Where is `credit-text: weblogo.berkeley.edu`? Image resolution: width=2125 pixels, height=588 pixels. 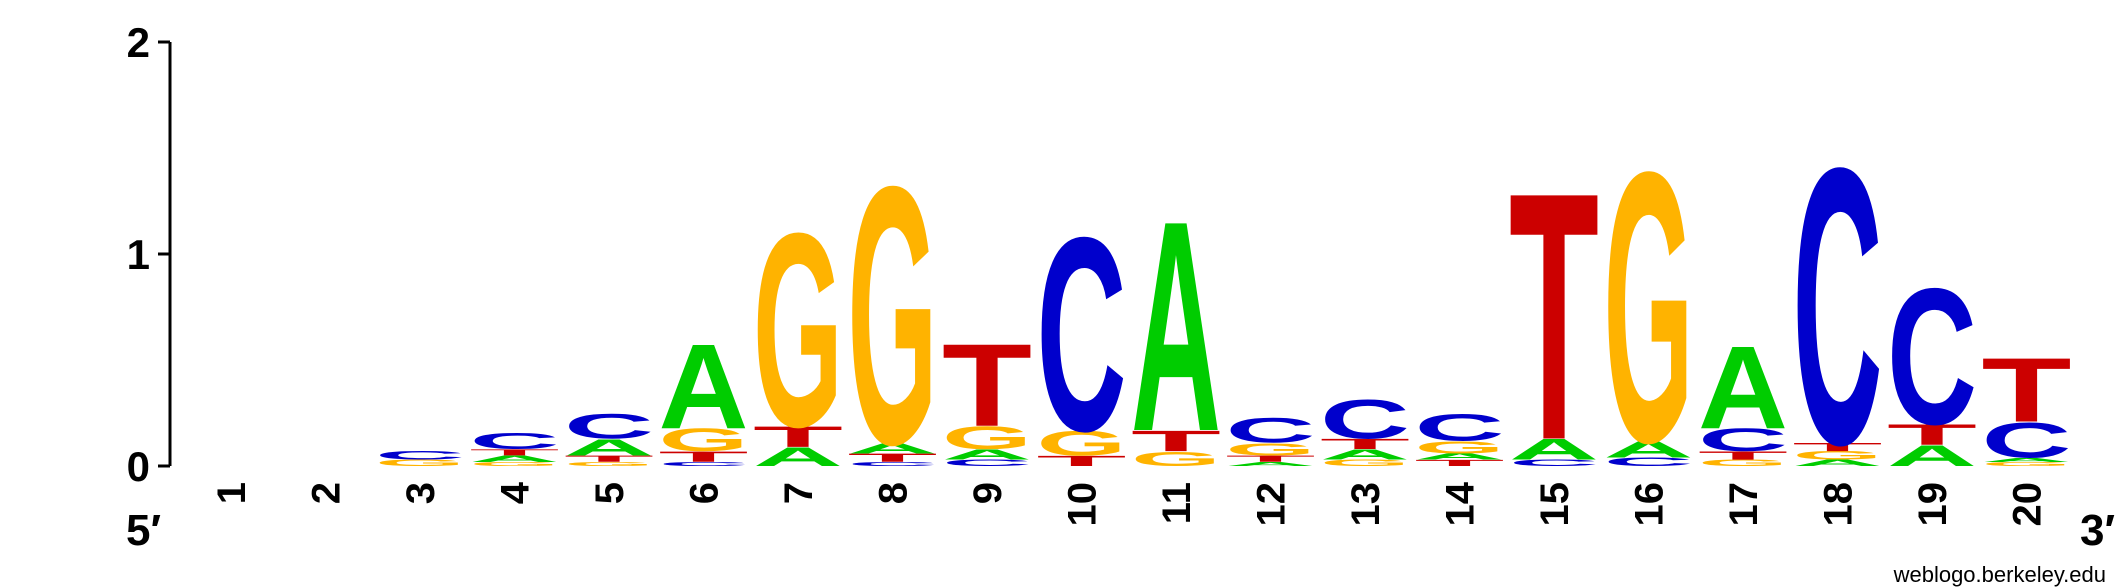
credit-text: weblogo.berkeley.edu is located at coordinates (1999, 574).